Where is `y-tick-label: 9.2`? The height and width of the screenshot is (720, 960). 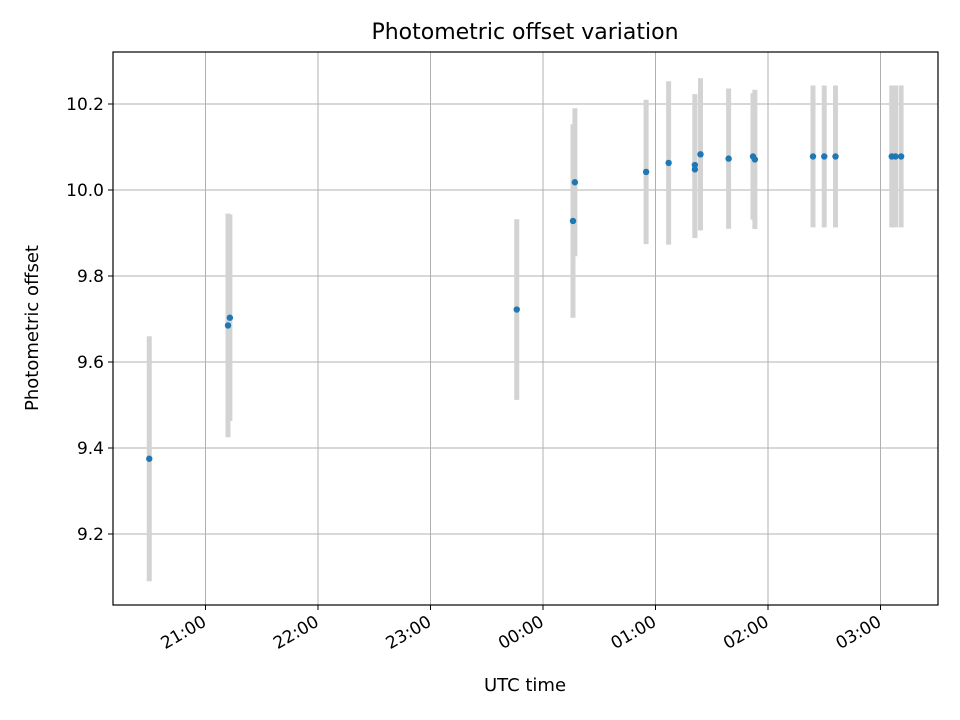 y-tick-label: 9.2 is located at coordinates (90, 535).